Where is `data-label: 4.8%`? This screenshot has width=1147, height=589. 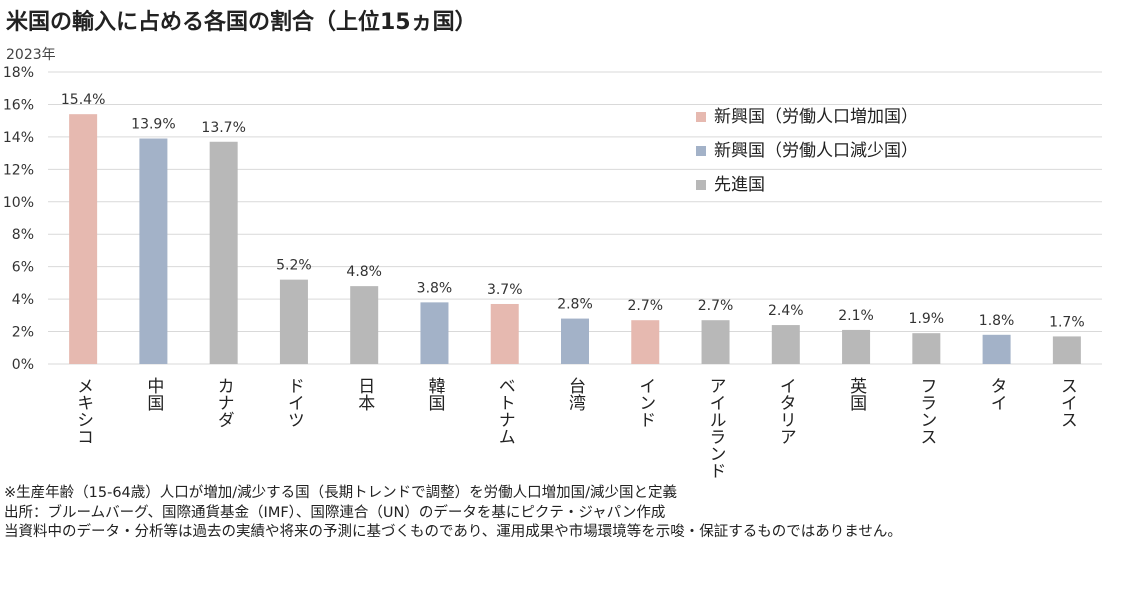 data-label: 4.8% is located at coordinates (364, 272).